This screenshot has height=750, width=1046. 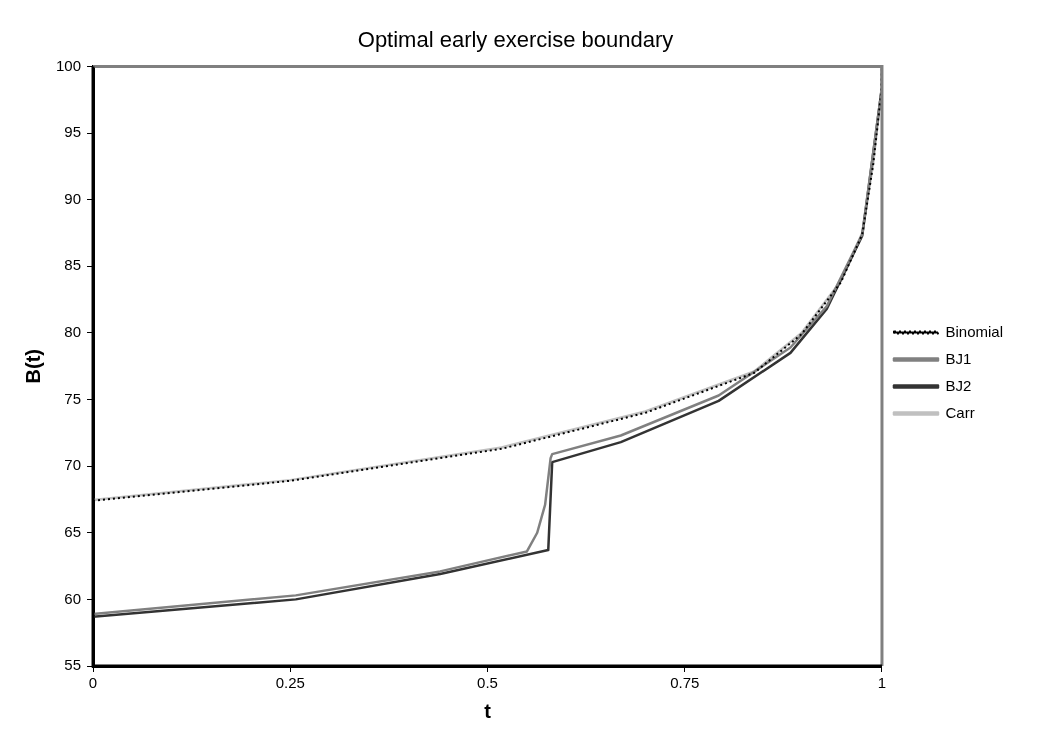 What do you see at coordinates (960, 412) in the screenshot?
I see `legend-label: Carr` at bounding box center [960, 412].